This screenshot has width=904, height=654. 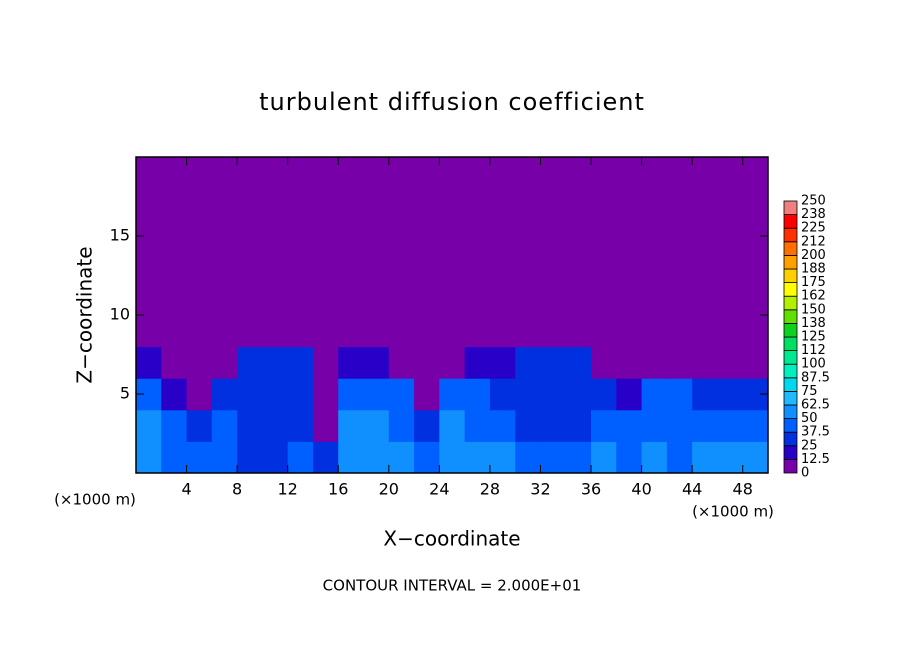 What do you see at coordinates (237, 489) in the screenshot?
I see `x-tick-label: 8` at bounding box center [237, 489].